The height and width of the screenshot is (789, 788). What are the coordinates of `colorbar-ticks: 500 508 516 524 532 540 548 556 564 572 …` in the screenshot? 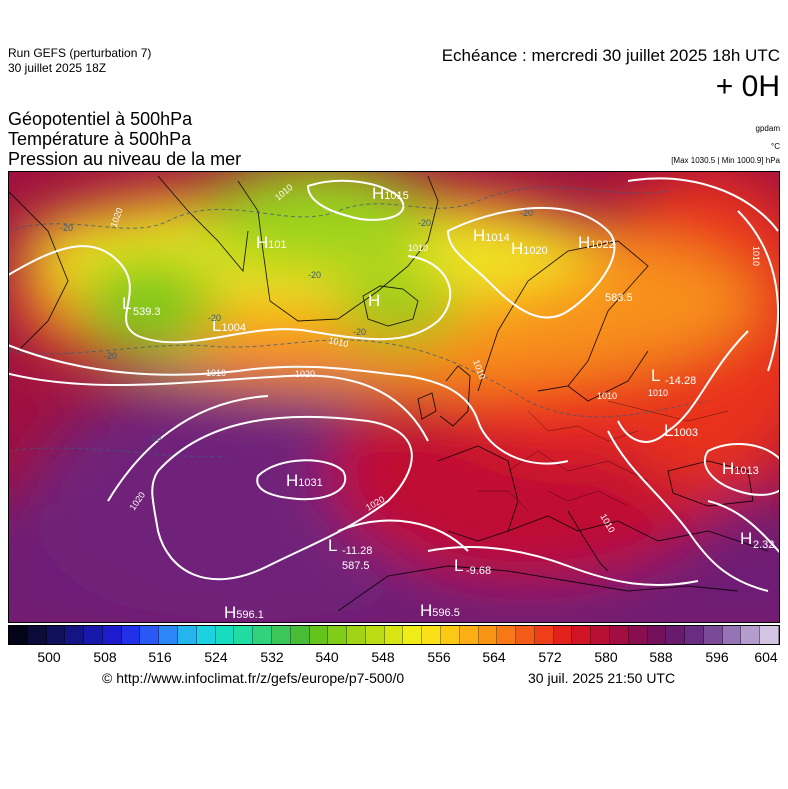 It's located at (394, 658).